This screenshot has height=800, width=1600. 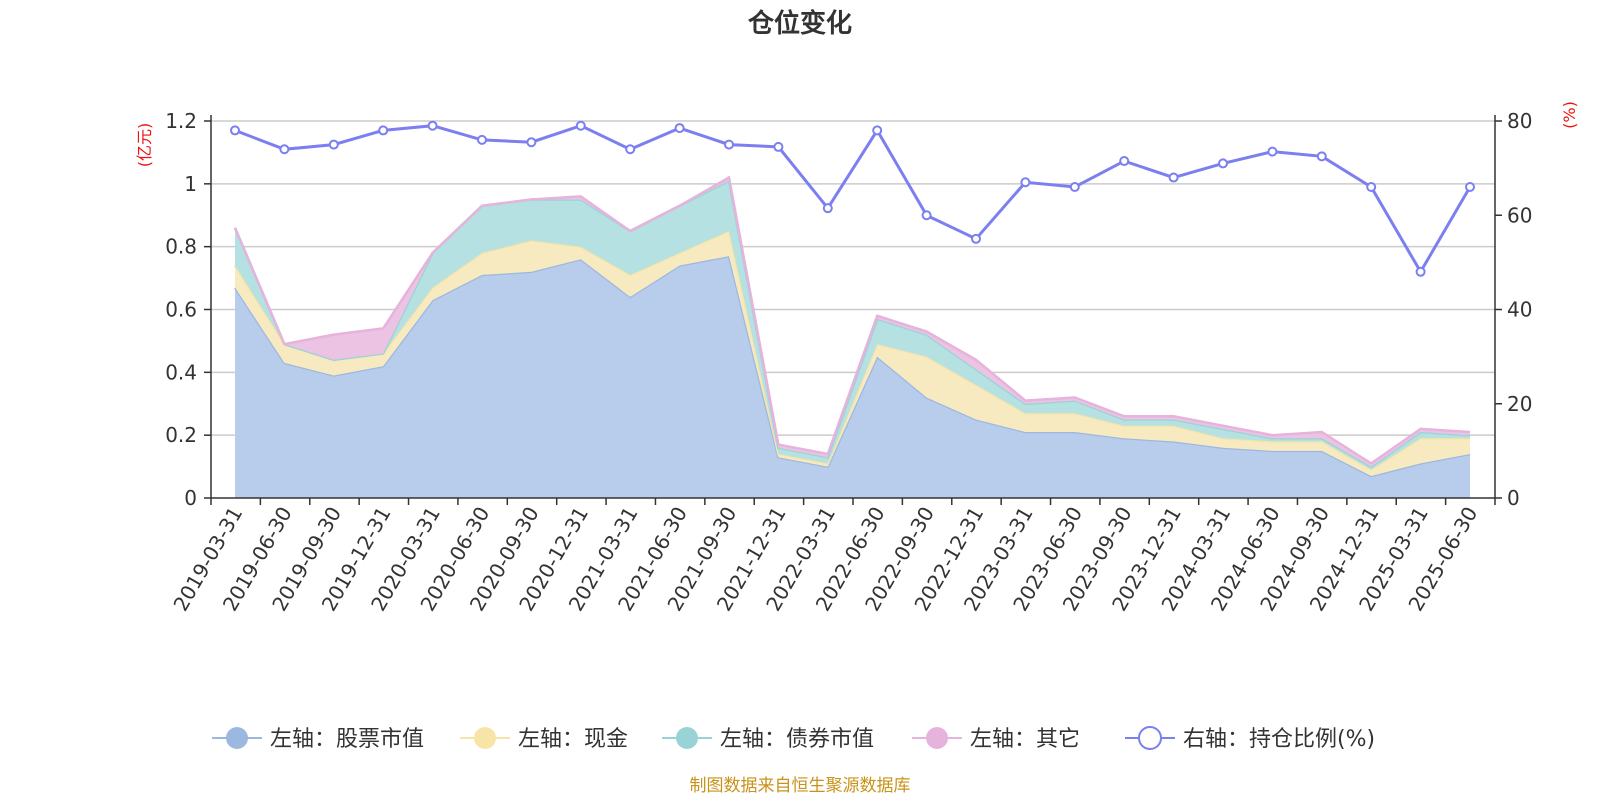 I want to click on left-axis-tick-label: 0.6, so click(x=181, y=310).